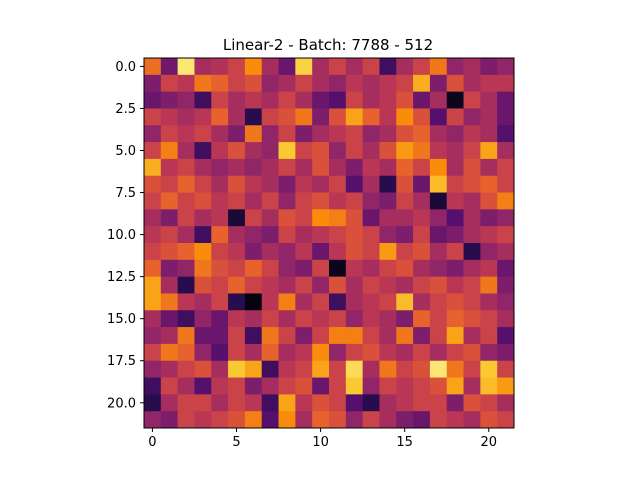  Describe the element at coordinates (125, 193) in the screenshot. I see `y-tick-label: 7.5` at that location.